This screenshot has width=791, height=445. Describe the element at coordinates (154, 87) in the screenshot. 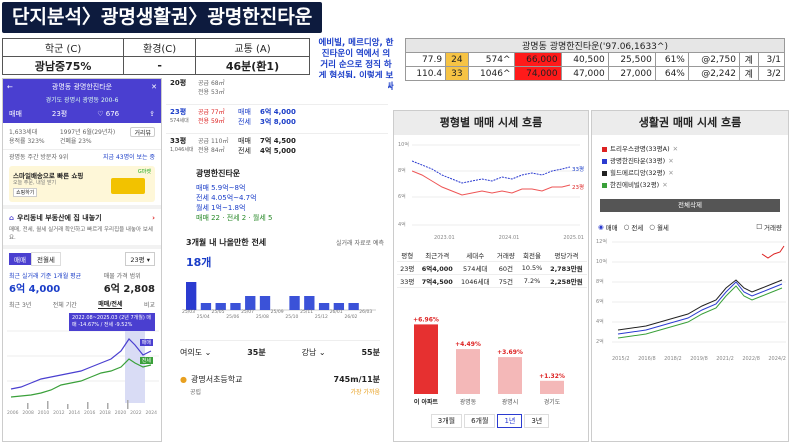

I see `close-icon: ✕` at that location.